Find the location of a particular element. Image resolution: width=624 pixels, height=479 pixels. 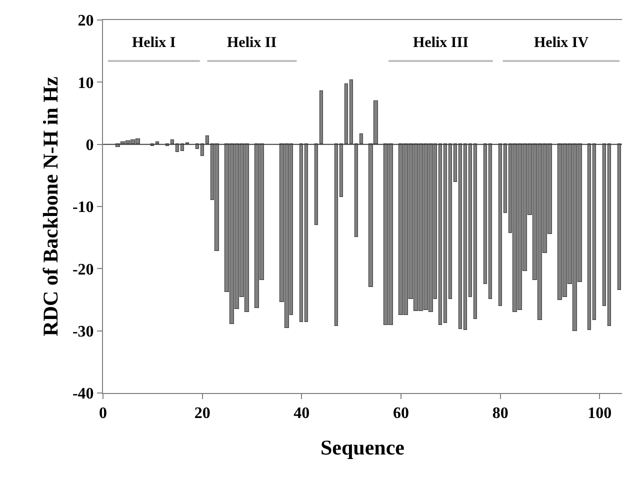

series-label: Helix I is located at coordinates (154, 43).